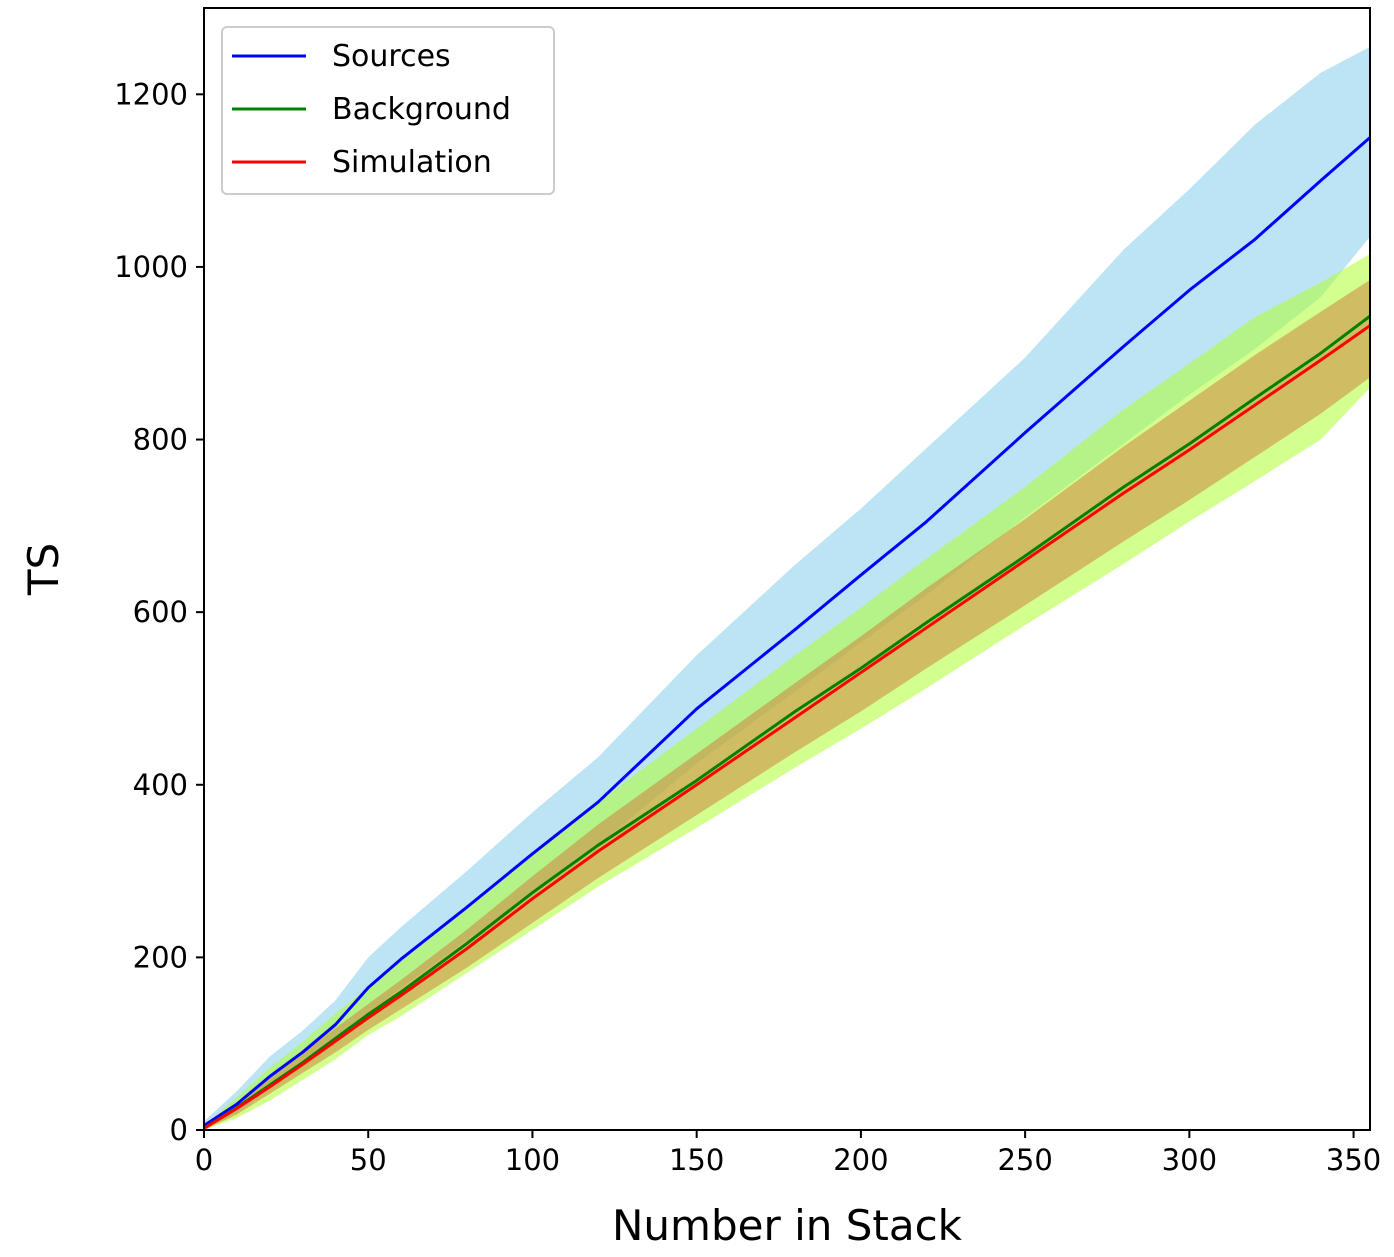 Image resolution: width=1394 pixels, height=1257 pixels. What do you see at coordinates (860, 1160) in the screenshot?
I see `x-tick-label: 200` at bounding box center [860, 1160].